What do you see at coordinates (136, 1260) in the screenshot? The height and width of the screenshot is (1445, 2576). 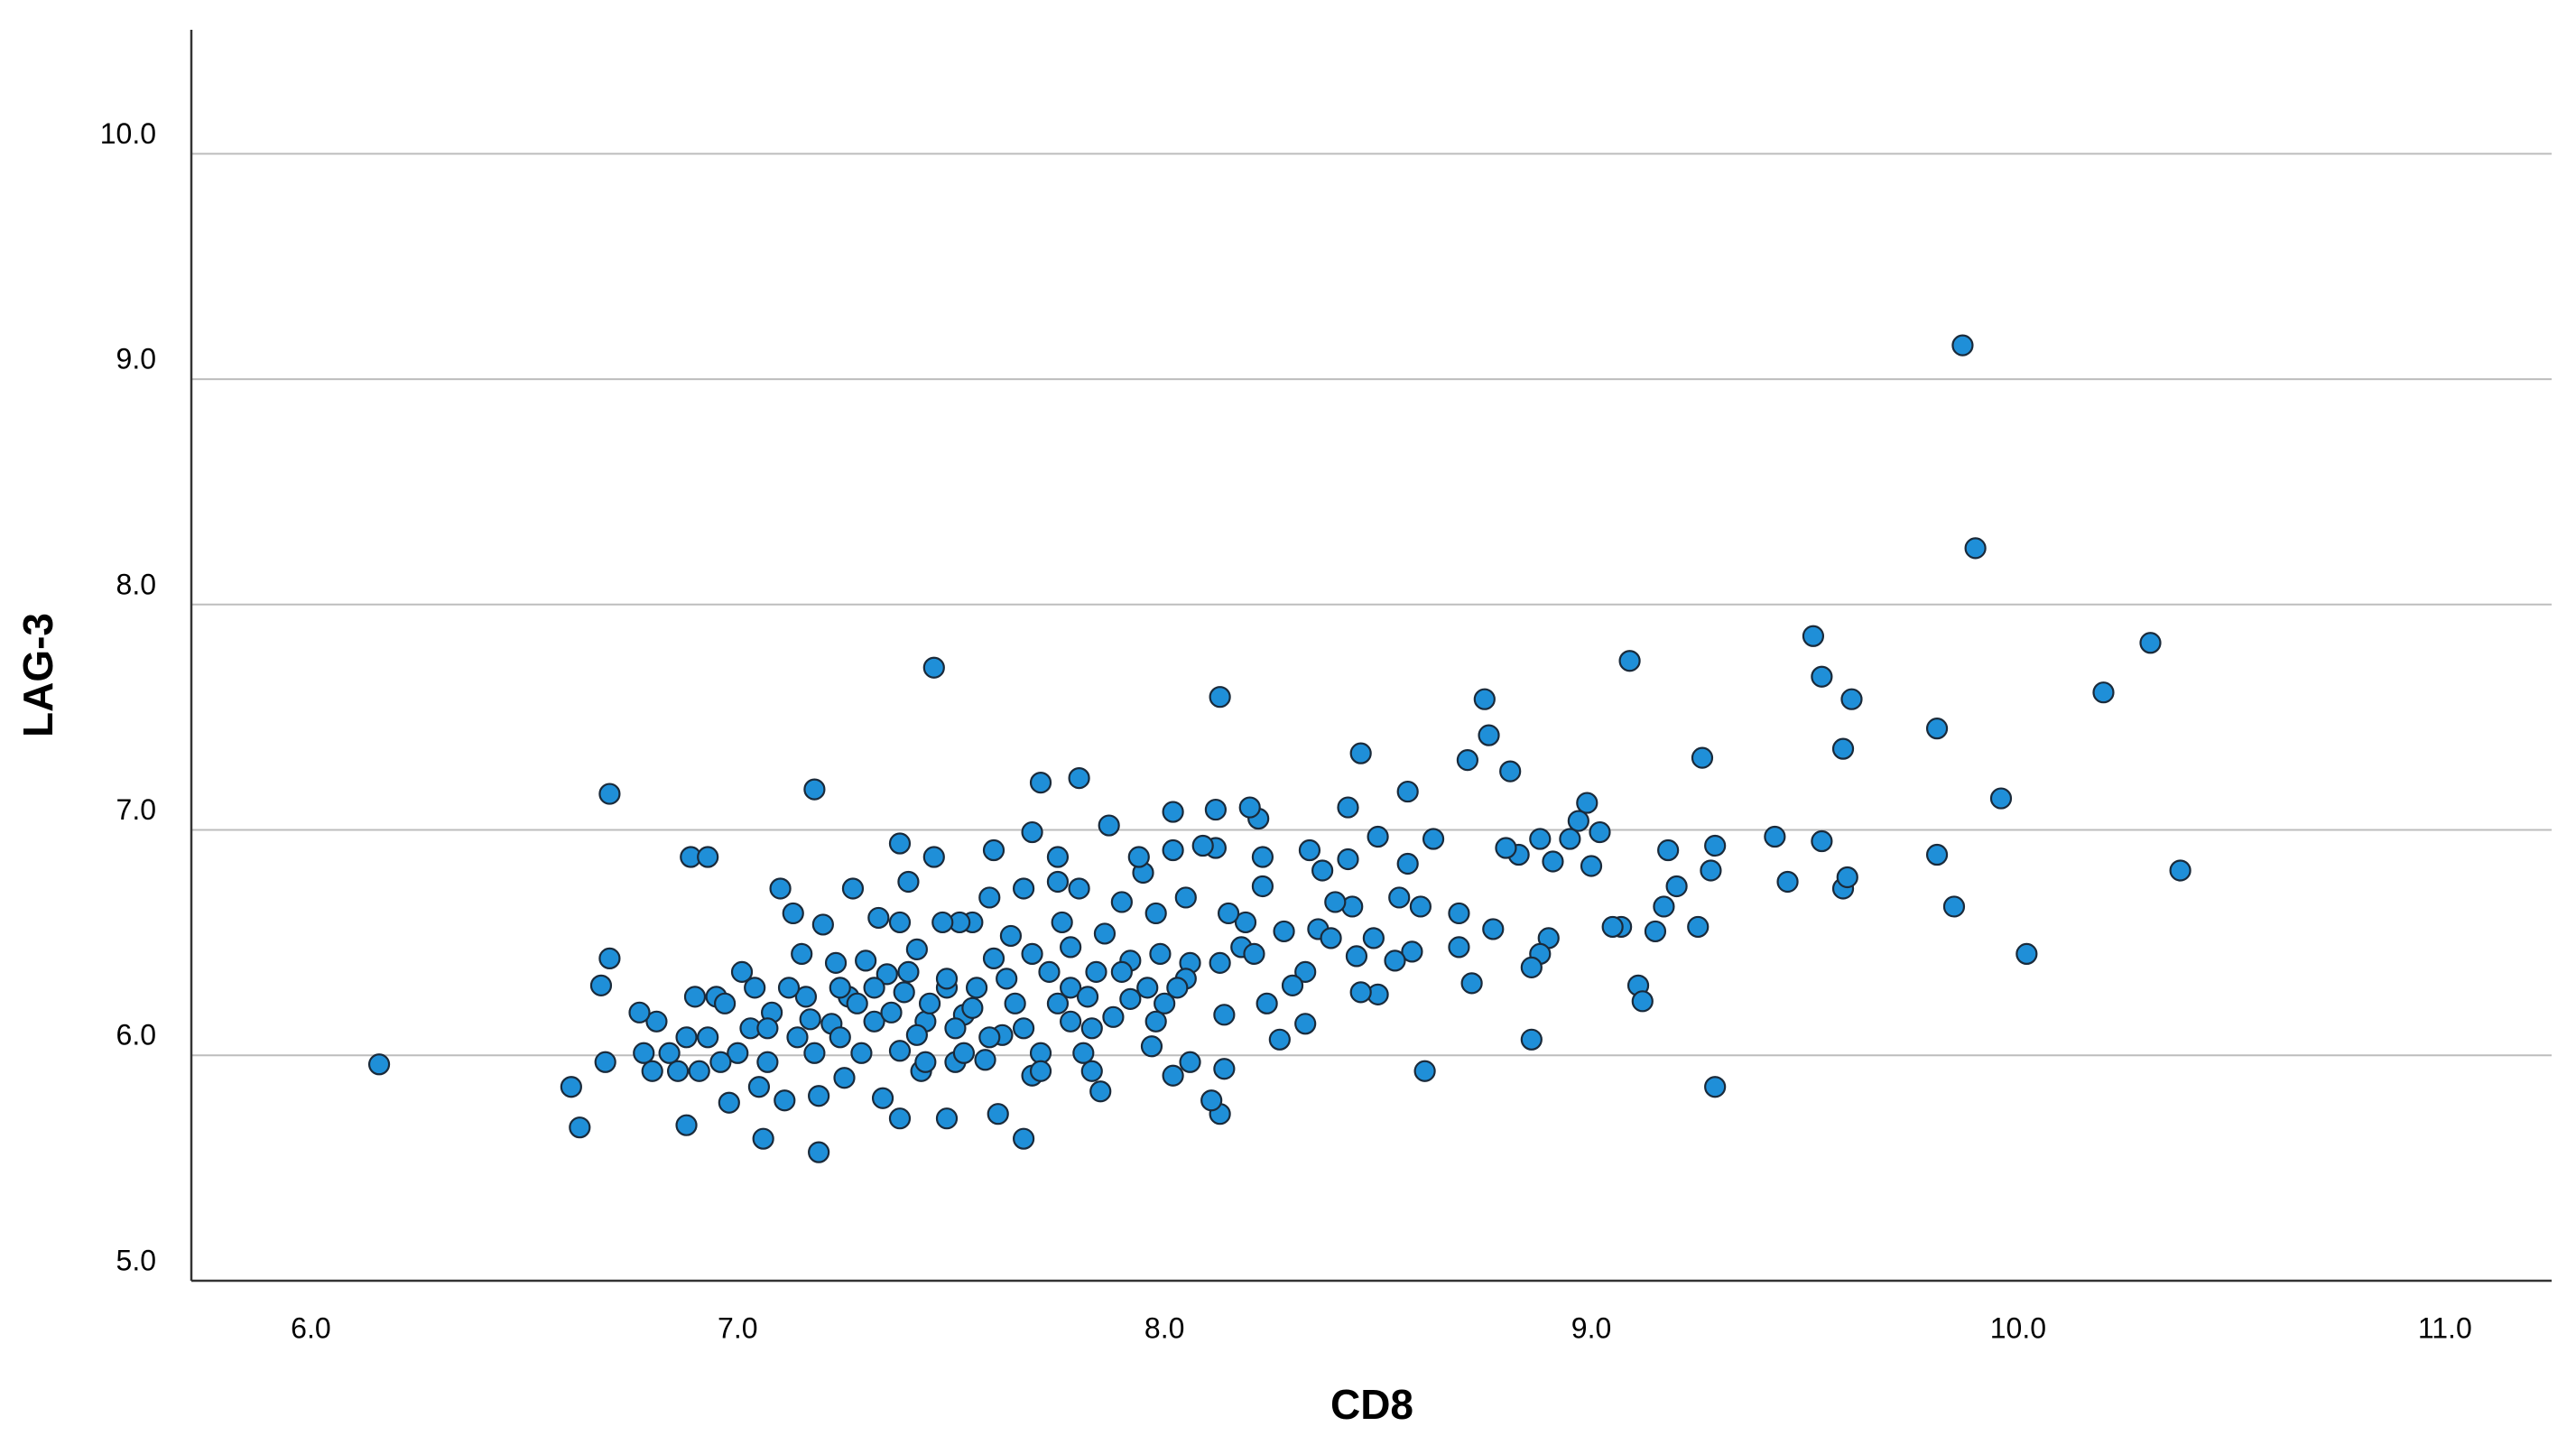 I see `y-tick-label: 5.0` at bounding box center [136, 1260].